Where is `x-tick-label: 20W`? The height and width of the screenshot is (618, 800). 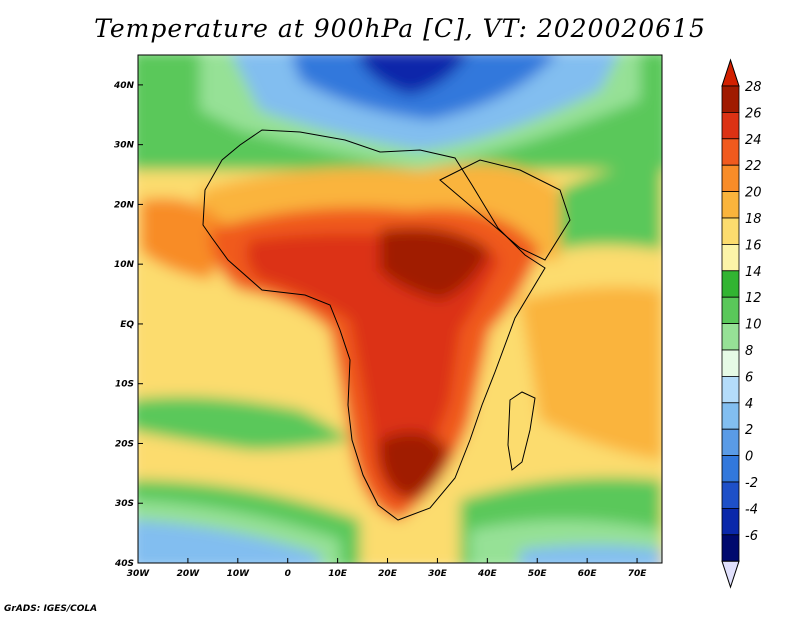 x-tick-label: 20W is located at coordinates (189, 574).